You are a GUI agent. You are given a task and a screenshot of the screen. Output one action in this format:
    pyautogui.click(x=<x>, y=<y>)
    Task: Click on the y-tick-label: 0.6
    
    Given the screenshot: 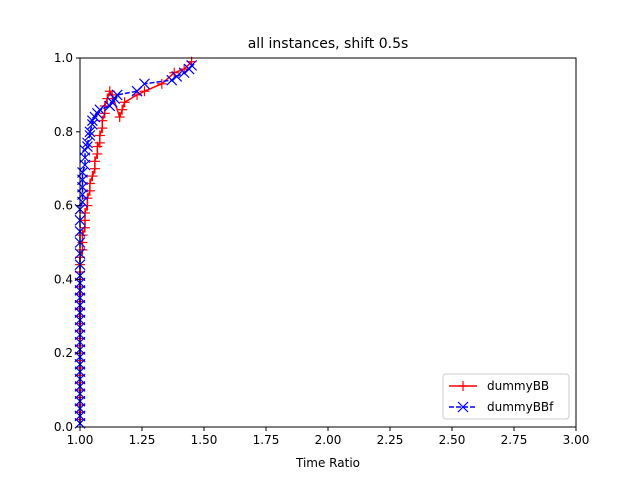 What is the action you would take?
    pyautogui.click(x=63, y=206)
    